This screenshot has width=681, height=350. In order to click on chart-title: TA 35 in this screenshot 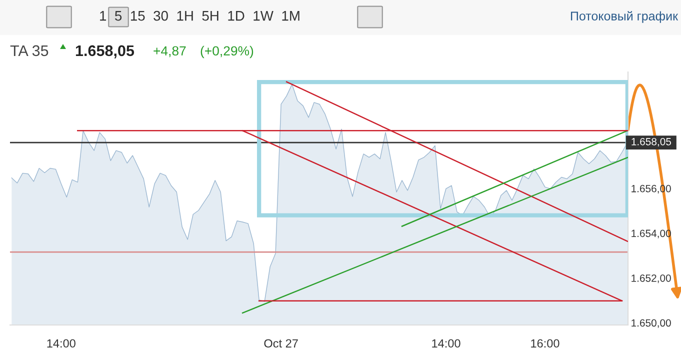, I will do `click(29, 50)`.